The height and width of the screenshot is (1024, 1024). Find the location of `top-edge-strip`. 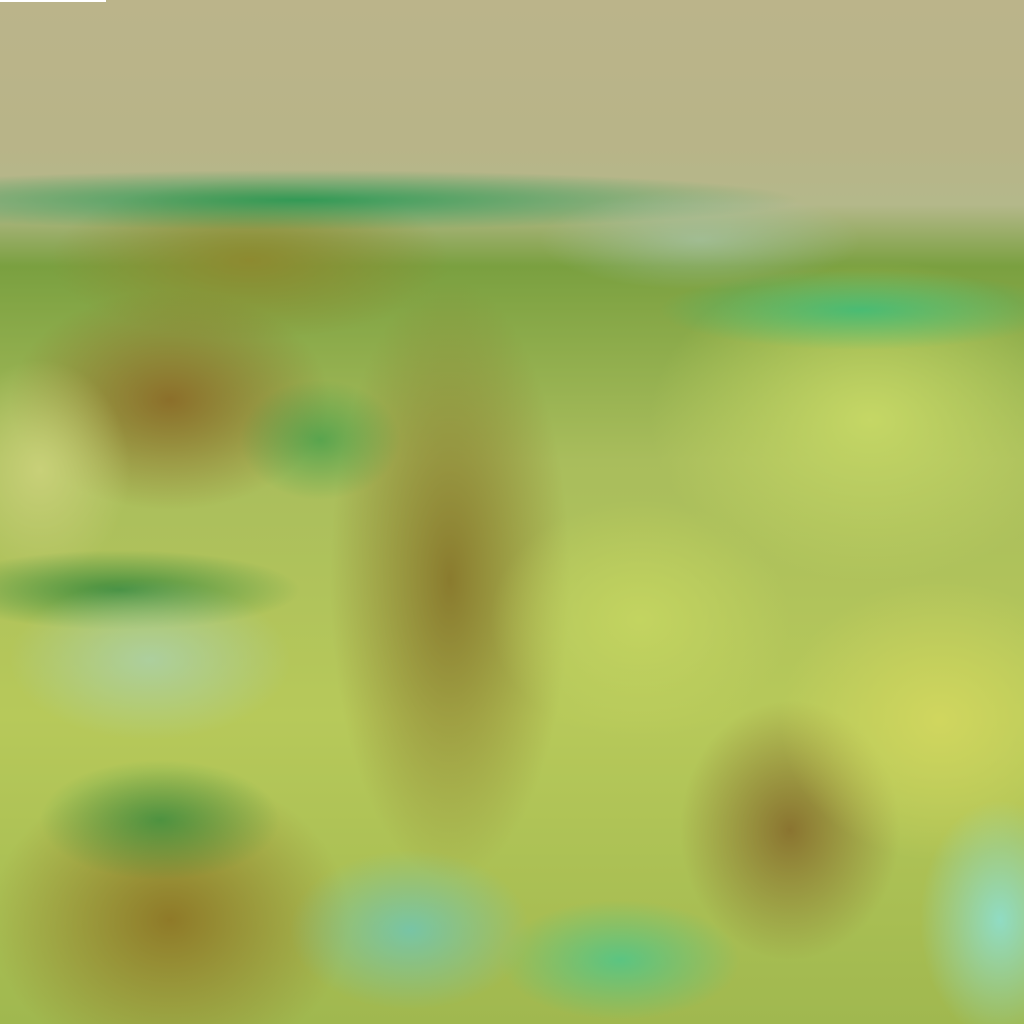

top-edge-strip is located at coordinates (53, 1).